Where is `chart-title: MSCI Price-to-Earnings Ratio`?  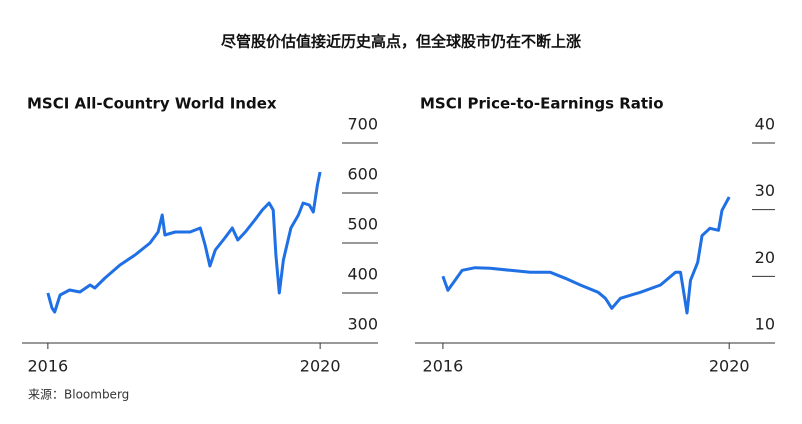 chart-title: MSCI Price-to-Earnings Ratio is located at coordinates (542, 104).